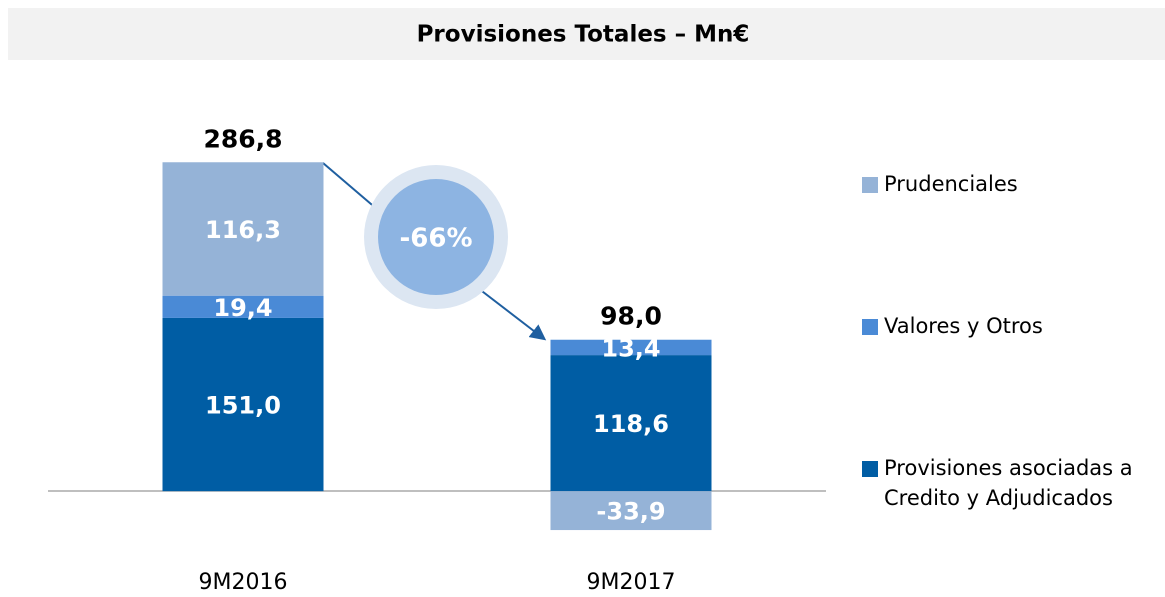  What do you see at coordinates (242, 138) in the screenshot?
I see `total-label: 286,8` at bounding box center [242, 138].